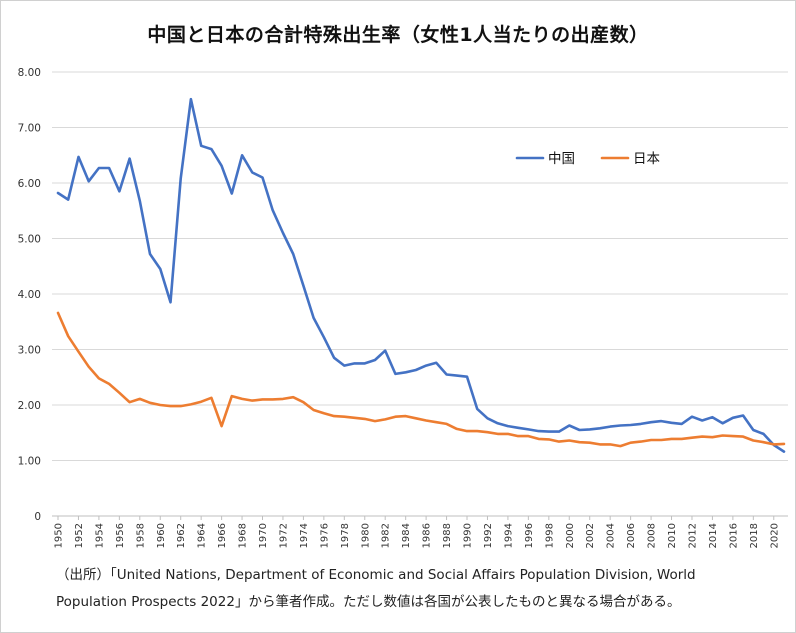 The image size is (796, 633). I want to click on x-tick-label: 1980, so click(365, 535).